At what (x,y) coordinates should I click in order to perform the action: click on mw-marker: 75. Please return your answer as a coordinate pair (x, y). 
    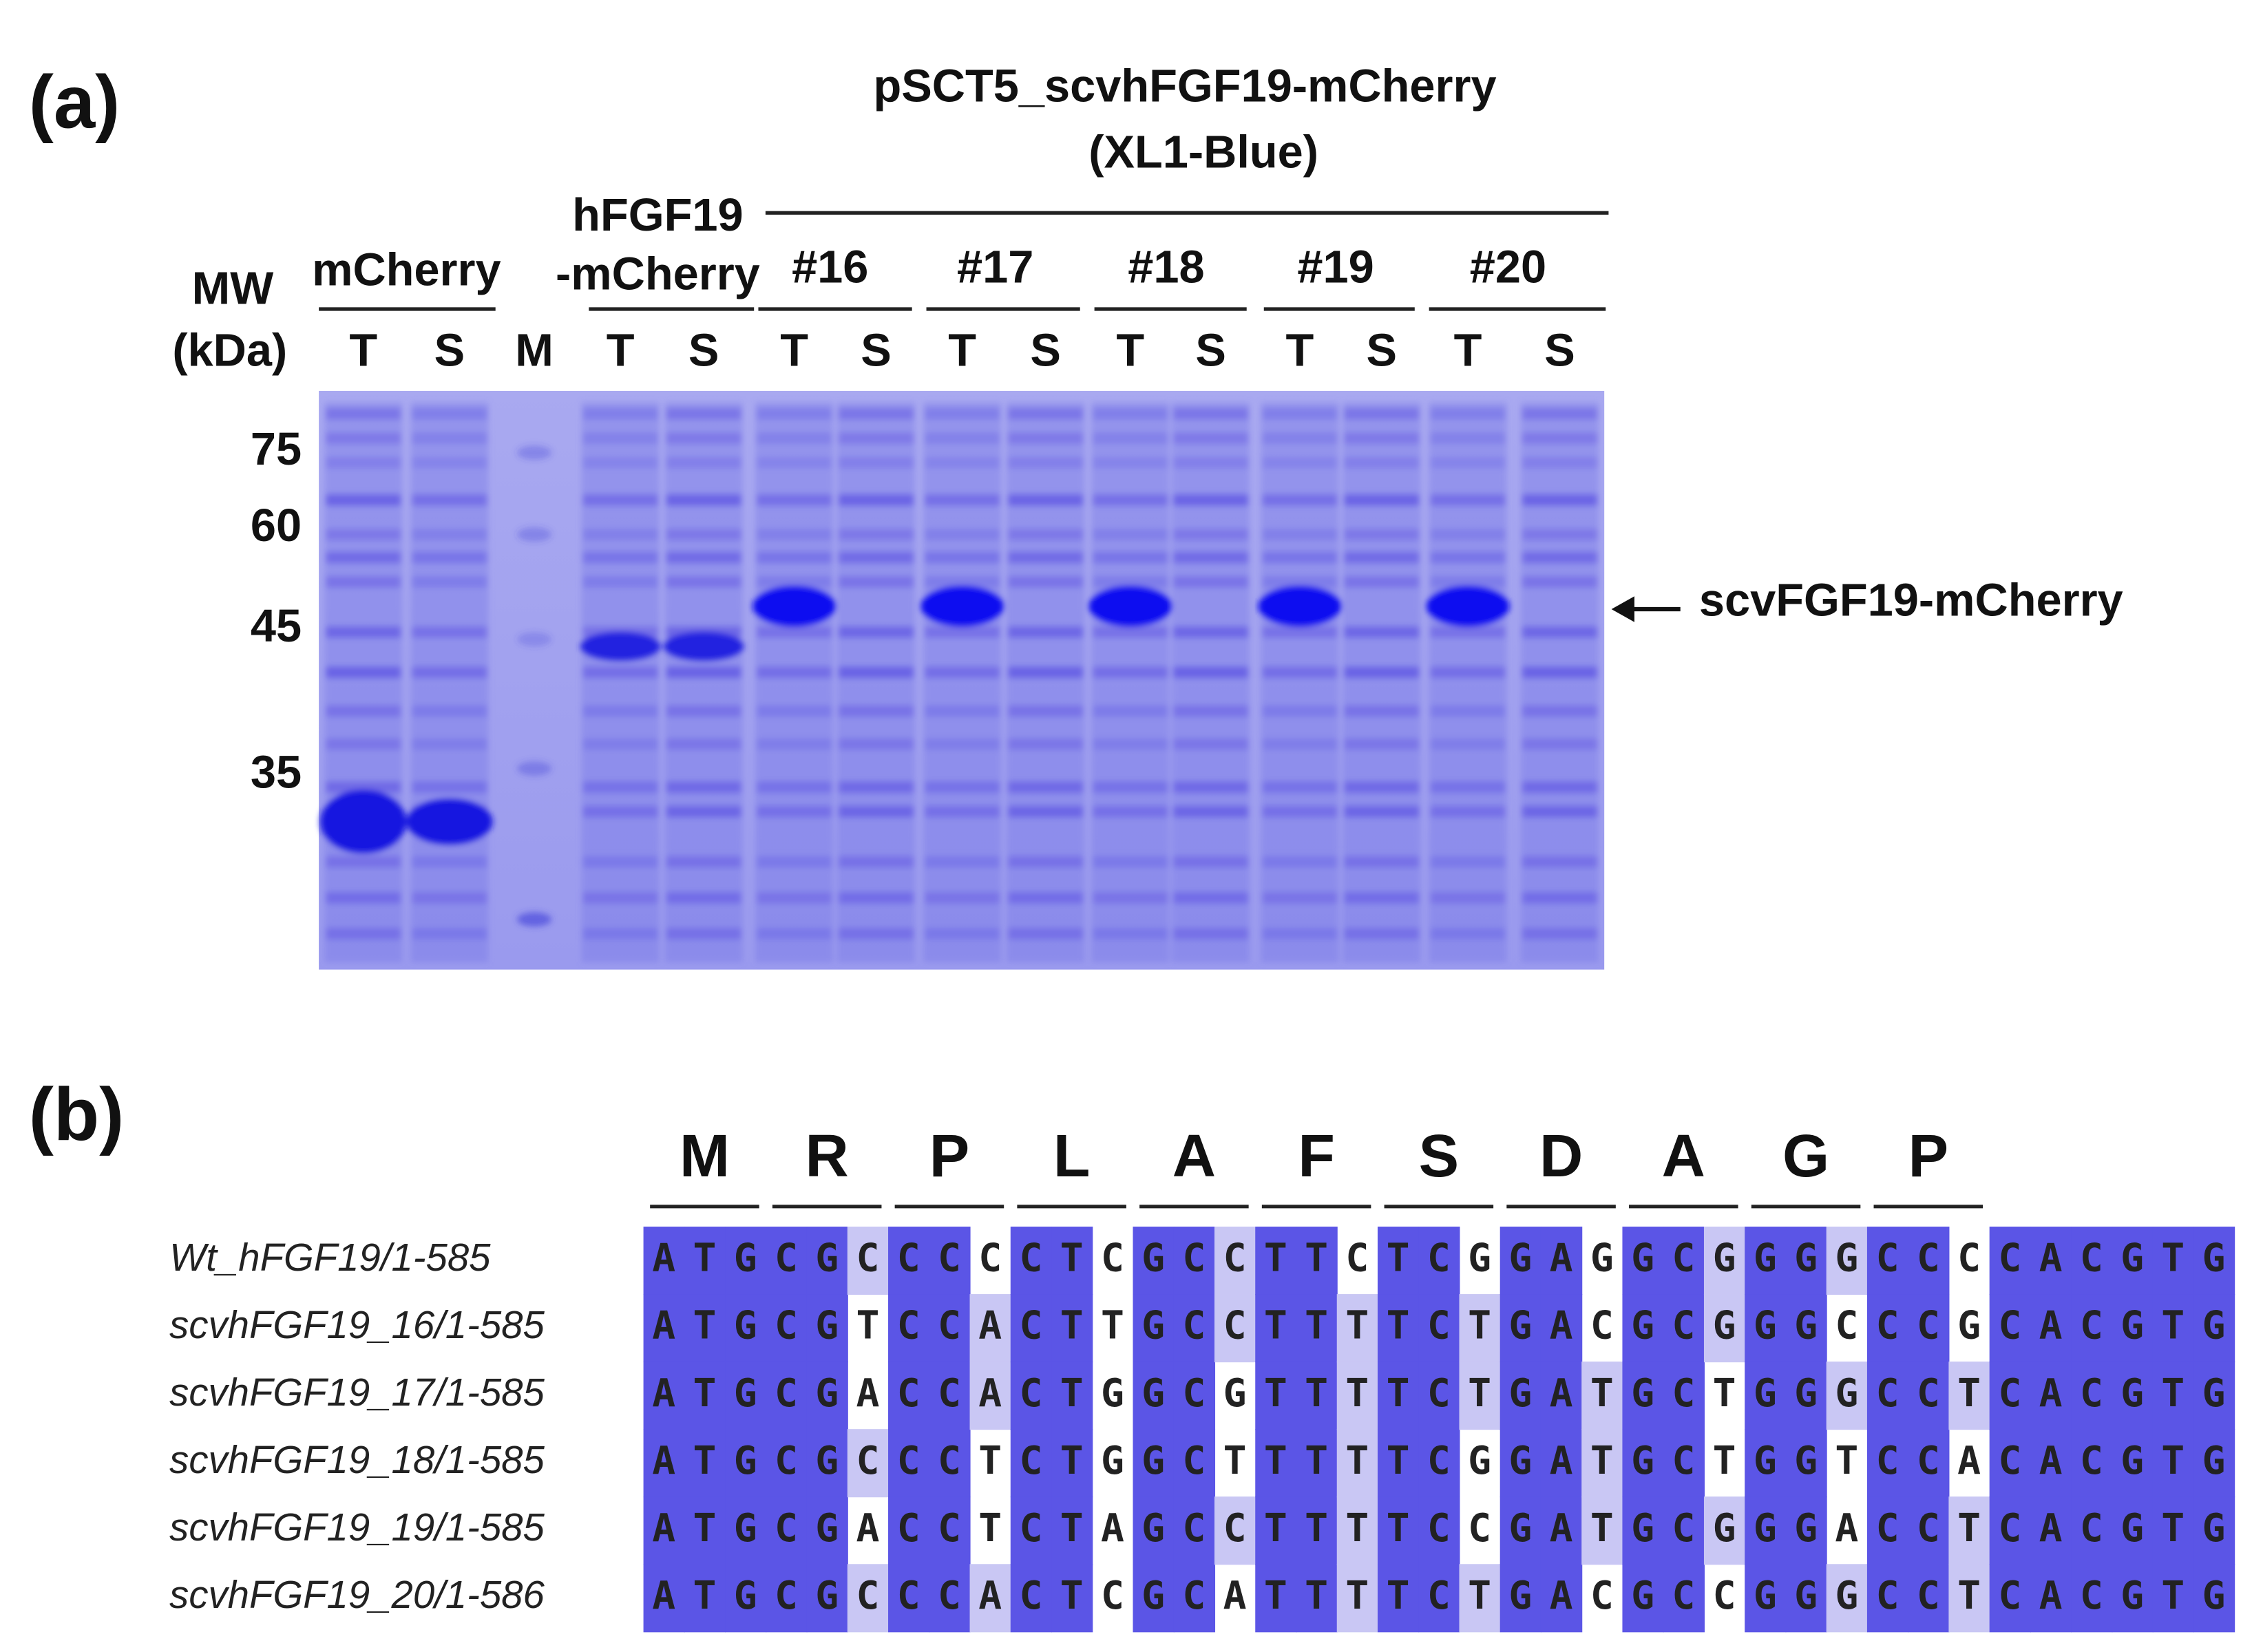
    Looking at the image, I should click on (276, 450).